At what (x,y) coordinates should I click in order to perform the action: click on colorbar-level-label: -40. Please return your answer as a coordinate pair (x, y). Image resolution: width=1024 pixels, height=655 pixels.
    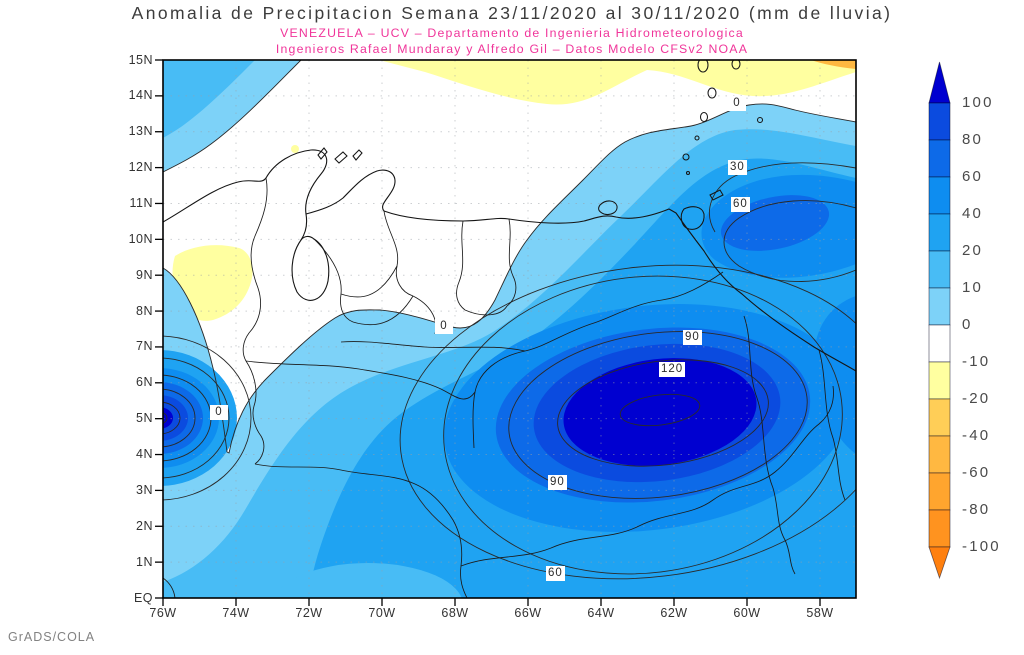
    Looking at the image, I should click on (976, 435).